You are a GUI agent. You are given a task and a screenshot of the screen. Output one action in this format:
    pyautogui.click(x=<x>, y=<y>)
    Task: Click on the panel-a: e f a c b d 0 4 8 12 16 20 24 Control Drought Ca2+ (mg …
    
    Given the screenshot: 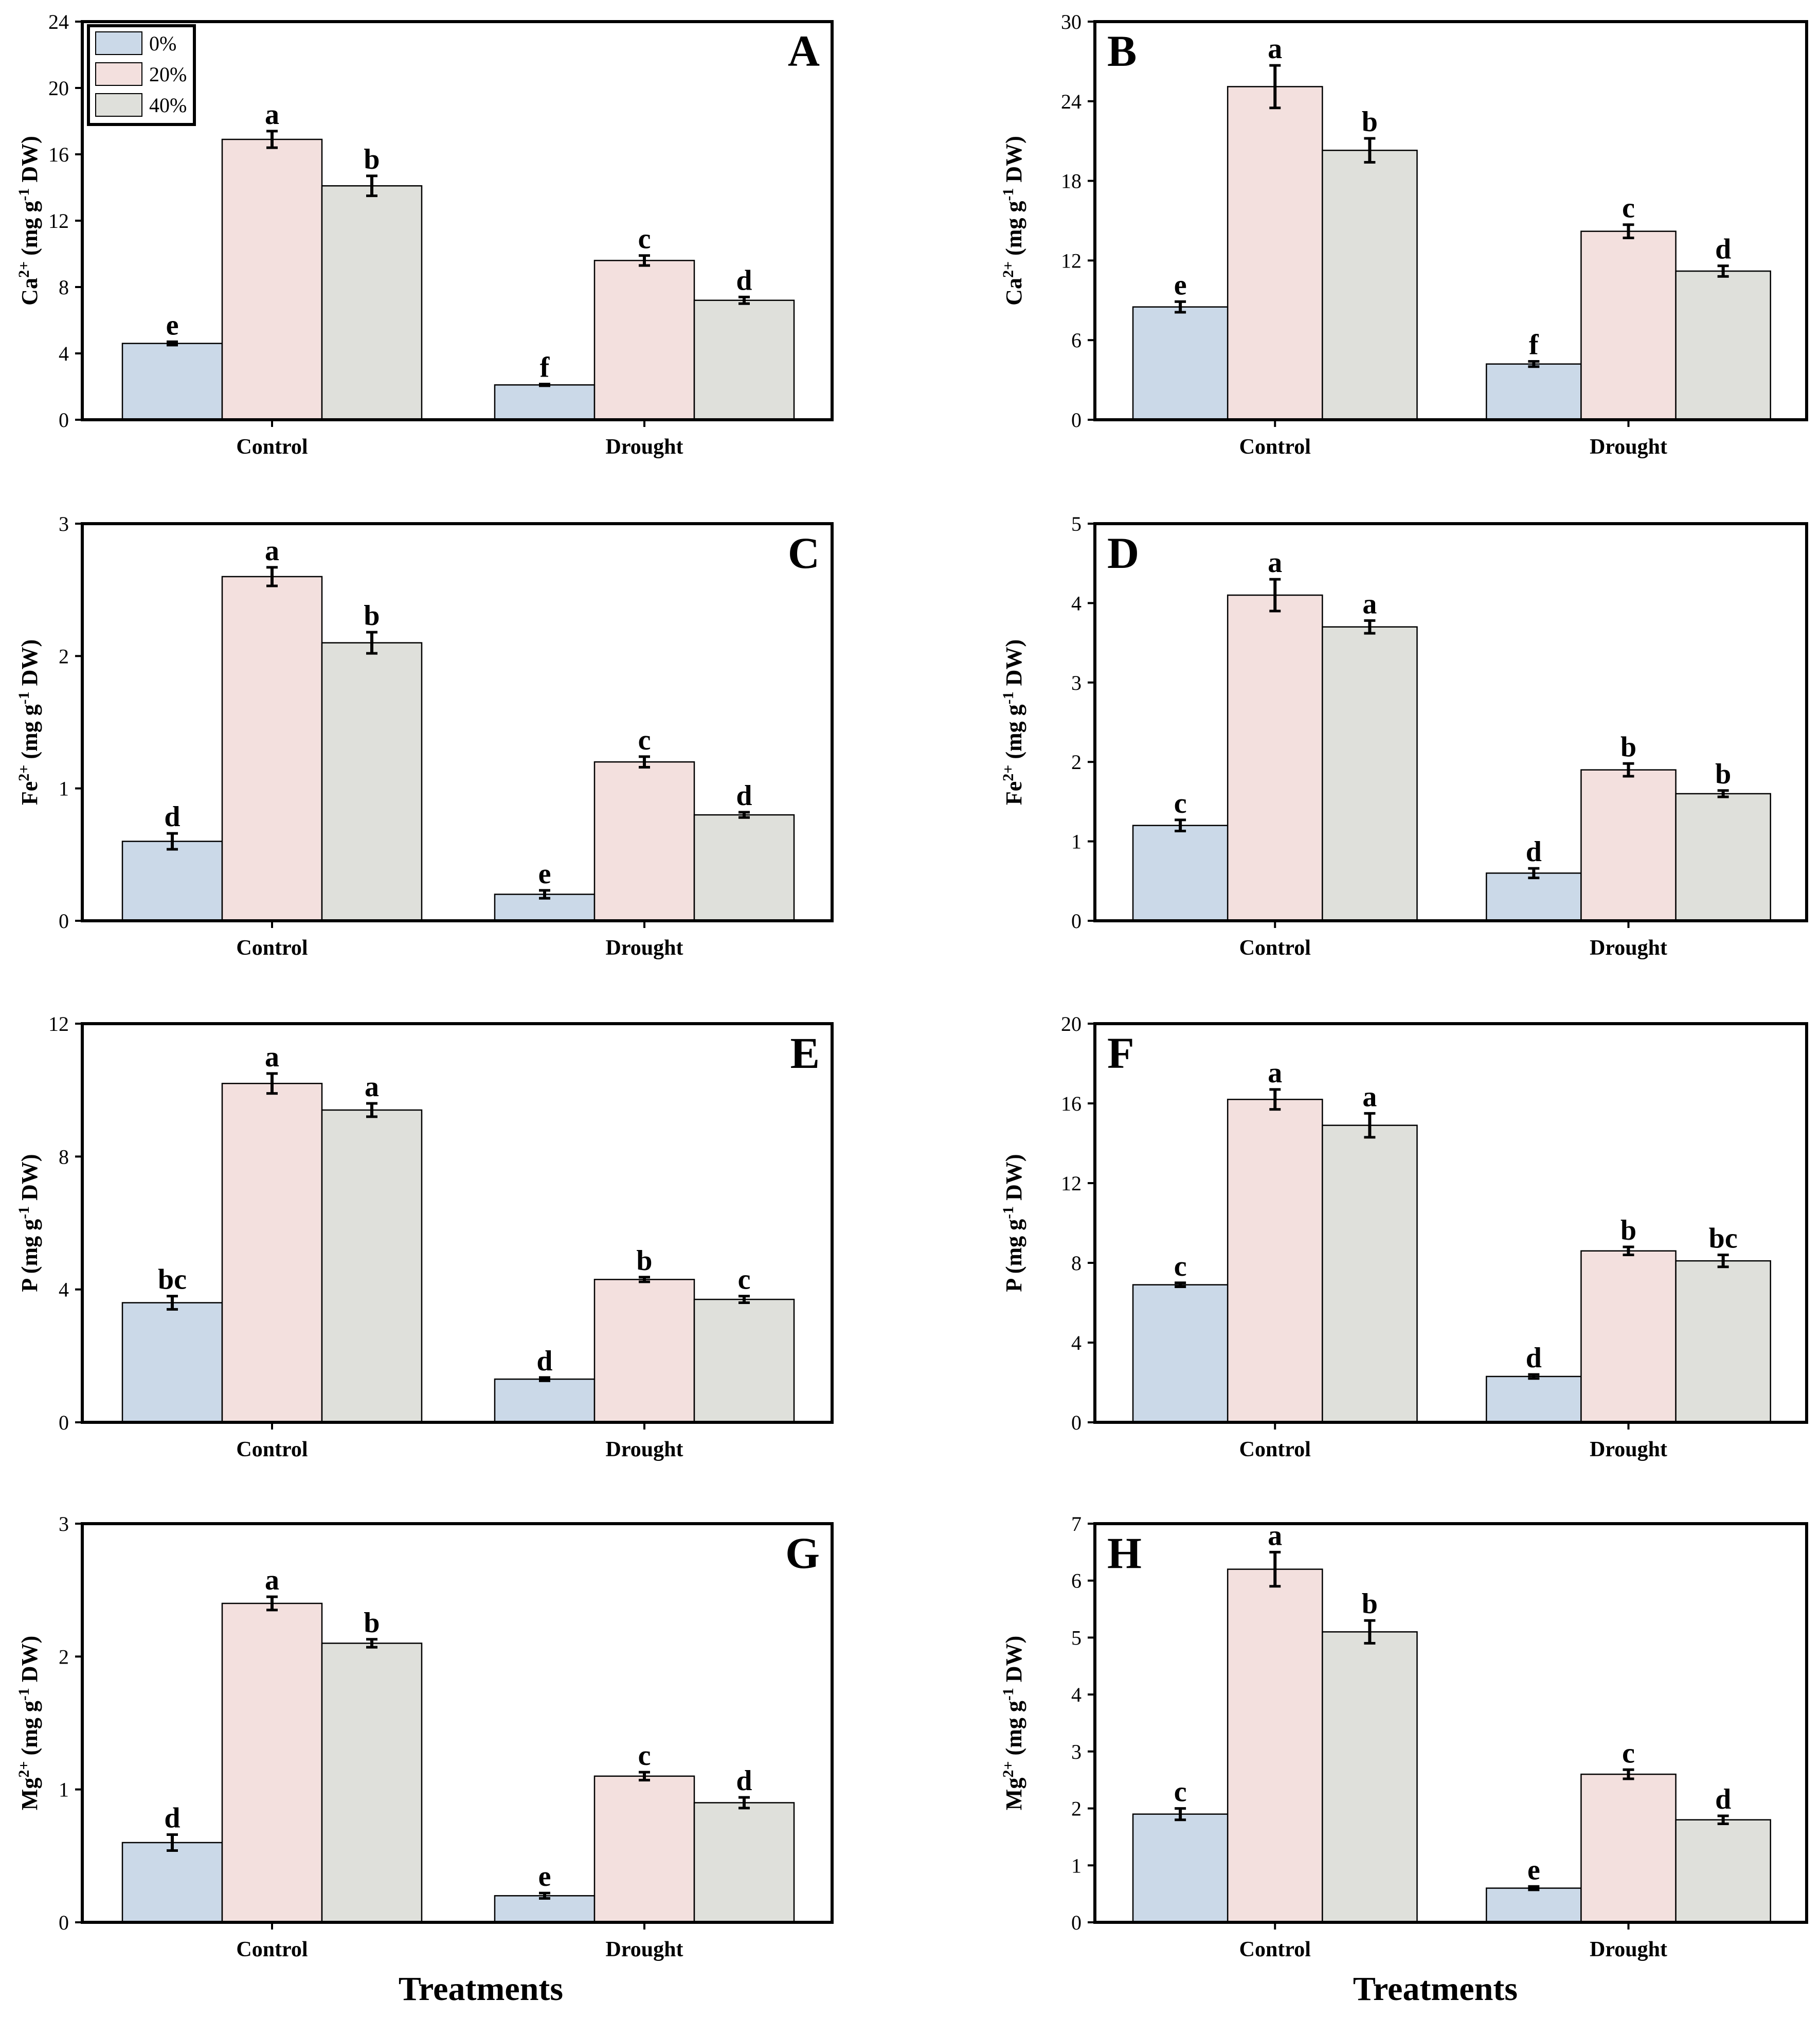 What is the action you would take?
    pyautogui.click(x=424, y=234)
    